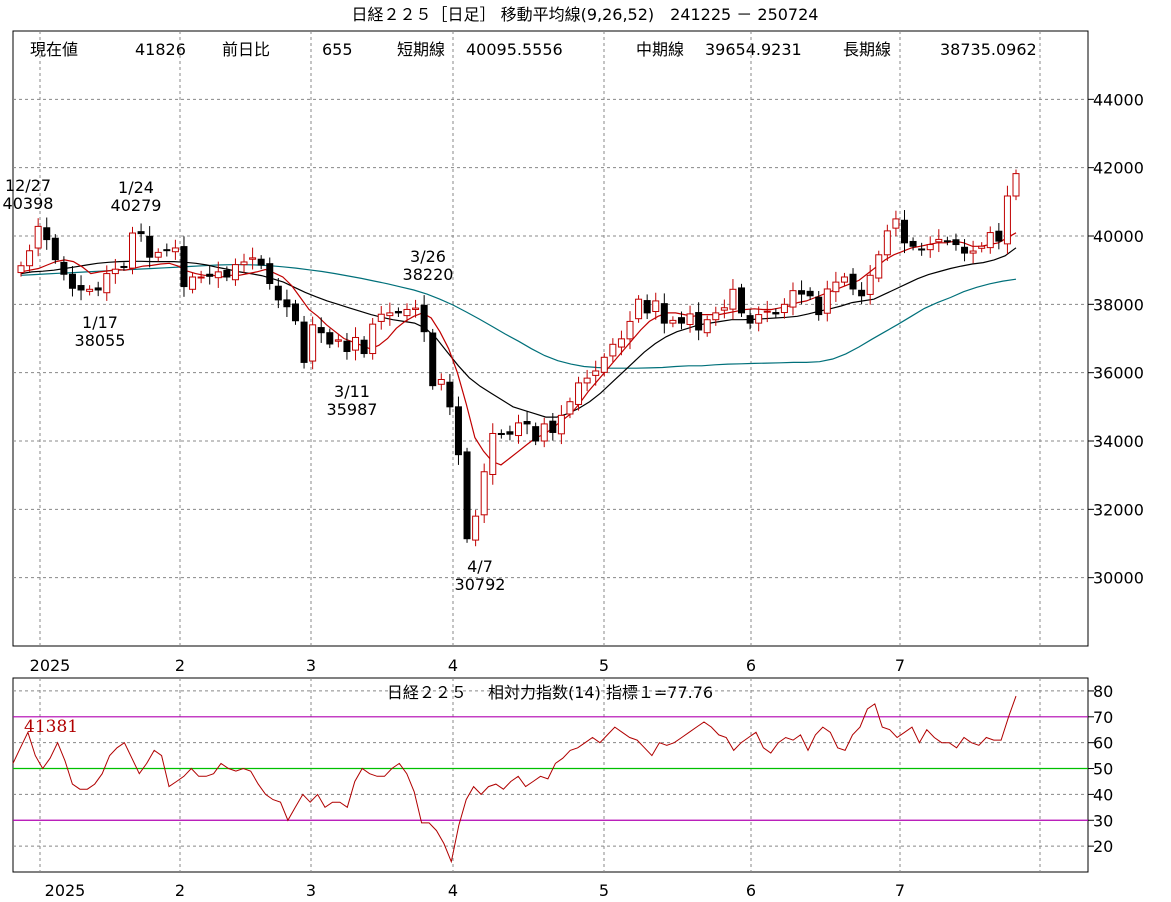  What do you see at coordinates (475, 890) in the screenshot?
I see `rsi-x-axis: 2025 2 3 4 5 6 7` at bounding box center [475, 890].